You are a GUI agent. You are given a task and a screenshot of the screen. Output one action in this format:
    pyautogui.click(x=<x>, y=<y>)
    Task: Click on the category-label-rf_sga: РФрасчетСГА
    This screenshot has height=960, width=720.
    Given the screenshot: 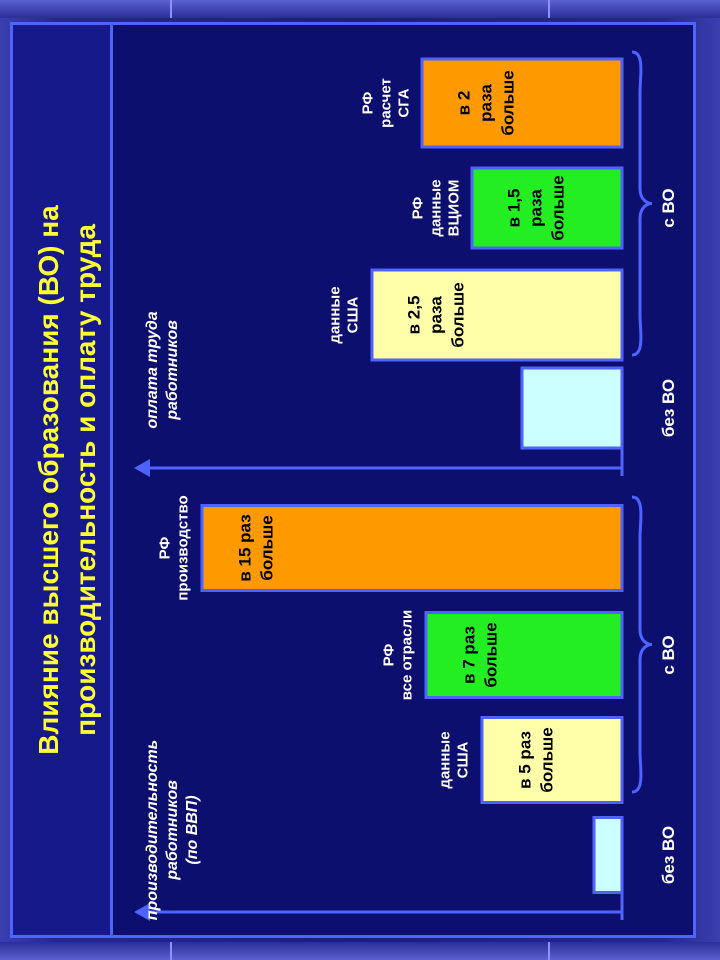 What is the action you would take?
    pyautogui.click(x=385, y=103)
    